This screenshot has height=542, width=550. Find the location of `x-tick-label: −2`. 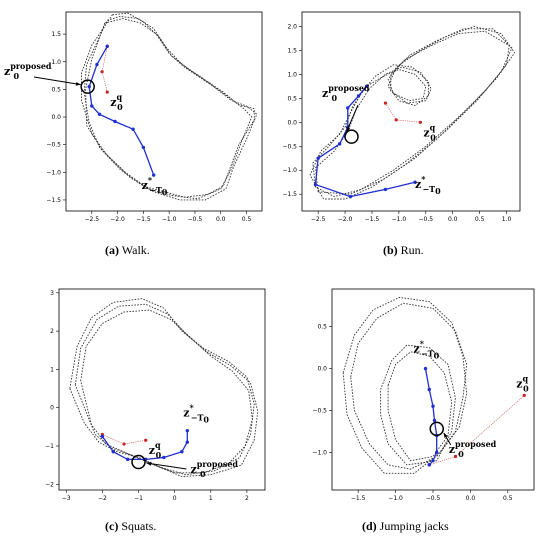

x-tick-label: −2 is located at coordinates (102, 498).